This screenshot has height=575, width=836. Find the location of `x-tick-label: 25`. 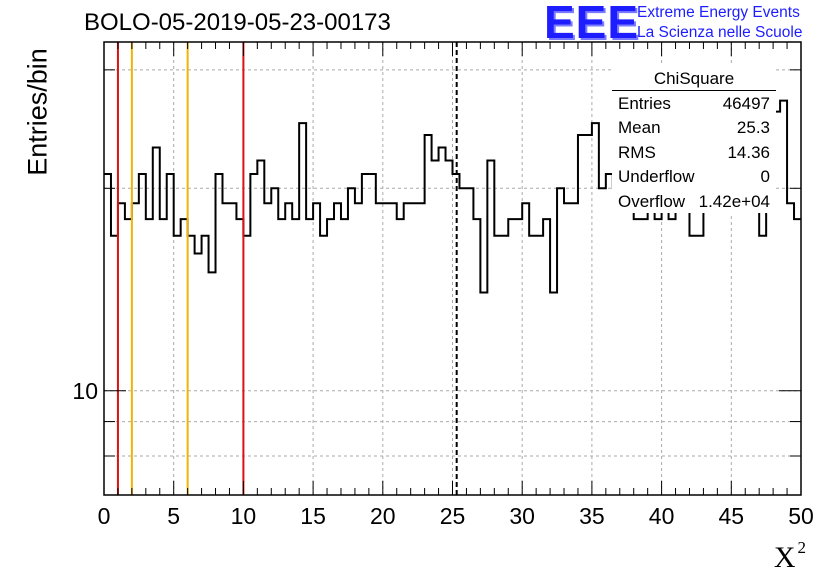

x-tick-label: 25 is located at coordinates (453, 516).